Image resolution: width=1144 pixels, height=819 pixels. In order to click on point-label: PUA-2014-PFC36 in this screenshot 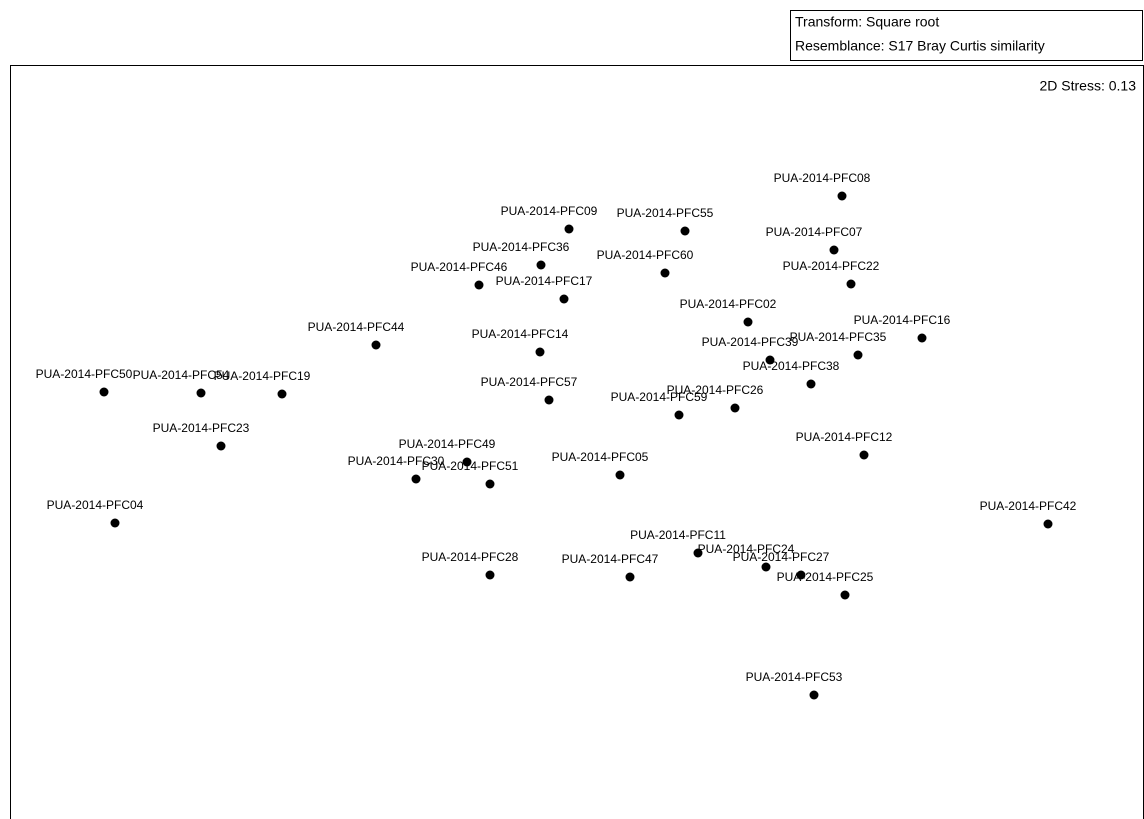, I will do `click(521, 247)`.